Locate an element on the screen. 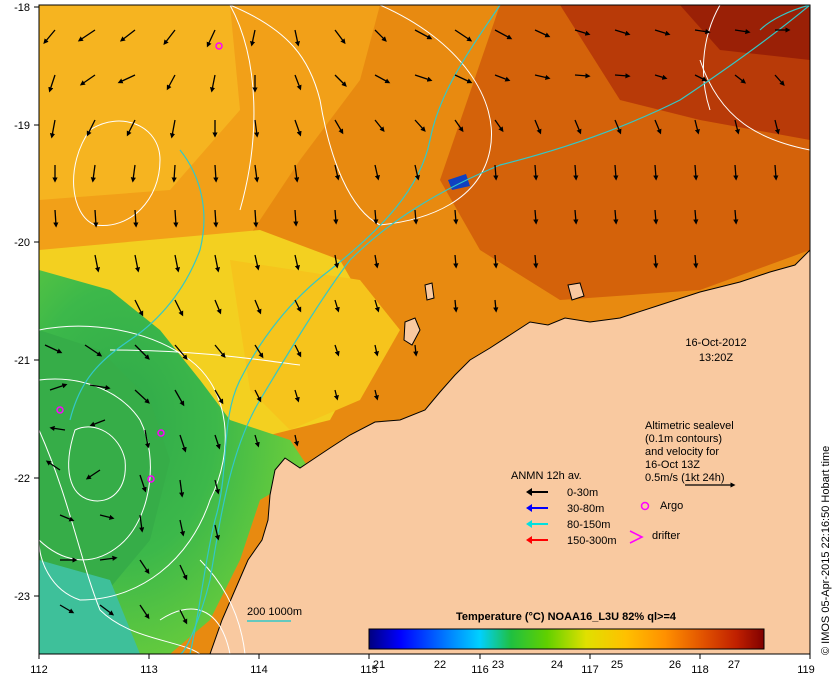 The height and width of the screenshot is (680, 840). annotation-line: 16-Oct 13Z is located at coordinates (672, 465).